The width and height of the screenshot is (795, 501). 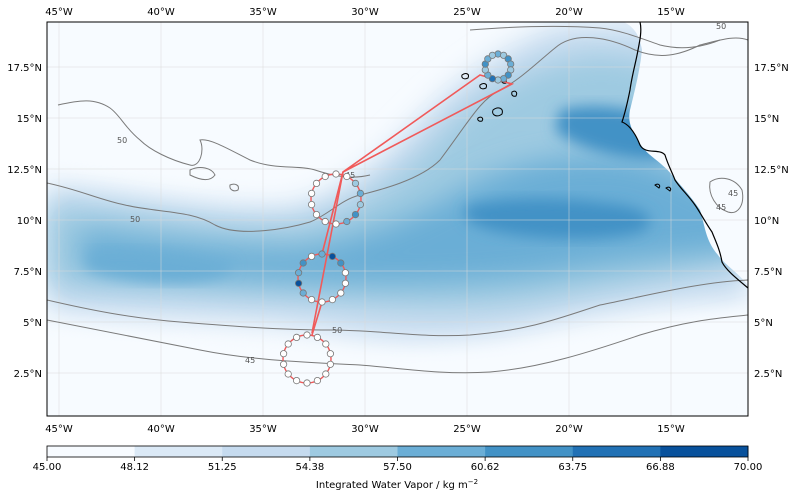 What do you see at coordinates (59, 12) in the screenshot?
I see `lon-tick-label: 45°W` at bounding box center [59, 12].